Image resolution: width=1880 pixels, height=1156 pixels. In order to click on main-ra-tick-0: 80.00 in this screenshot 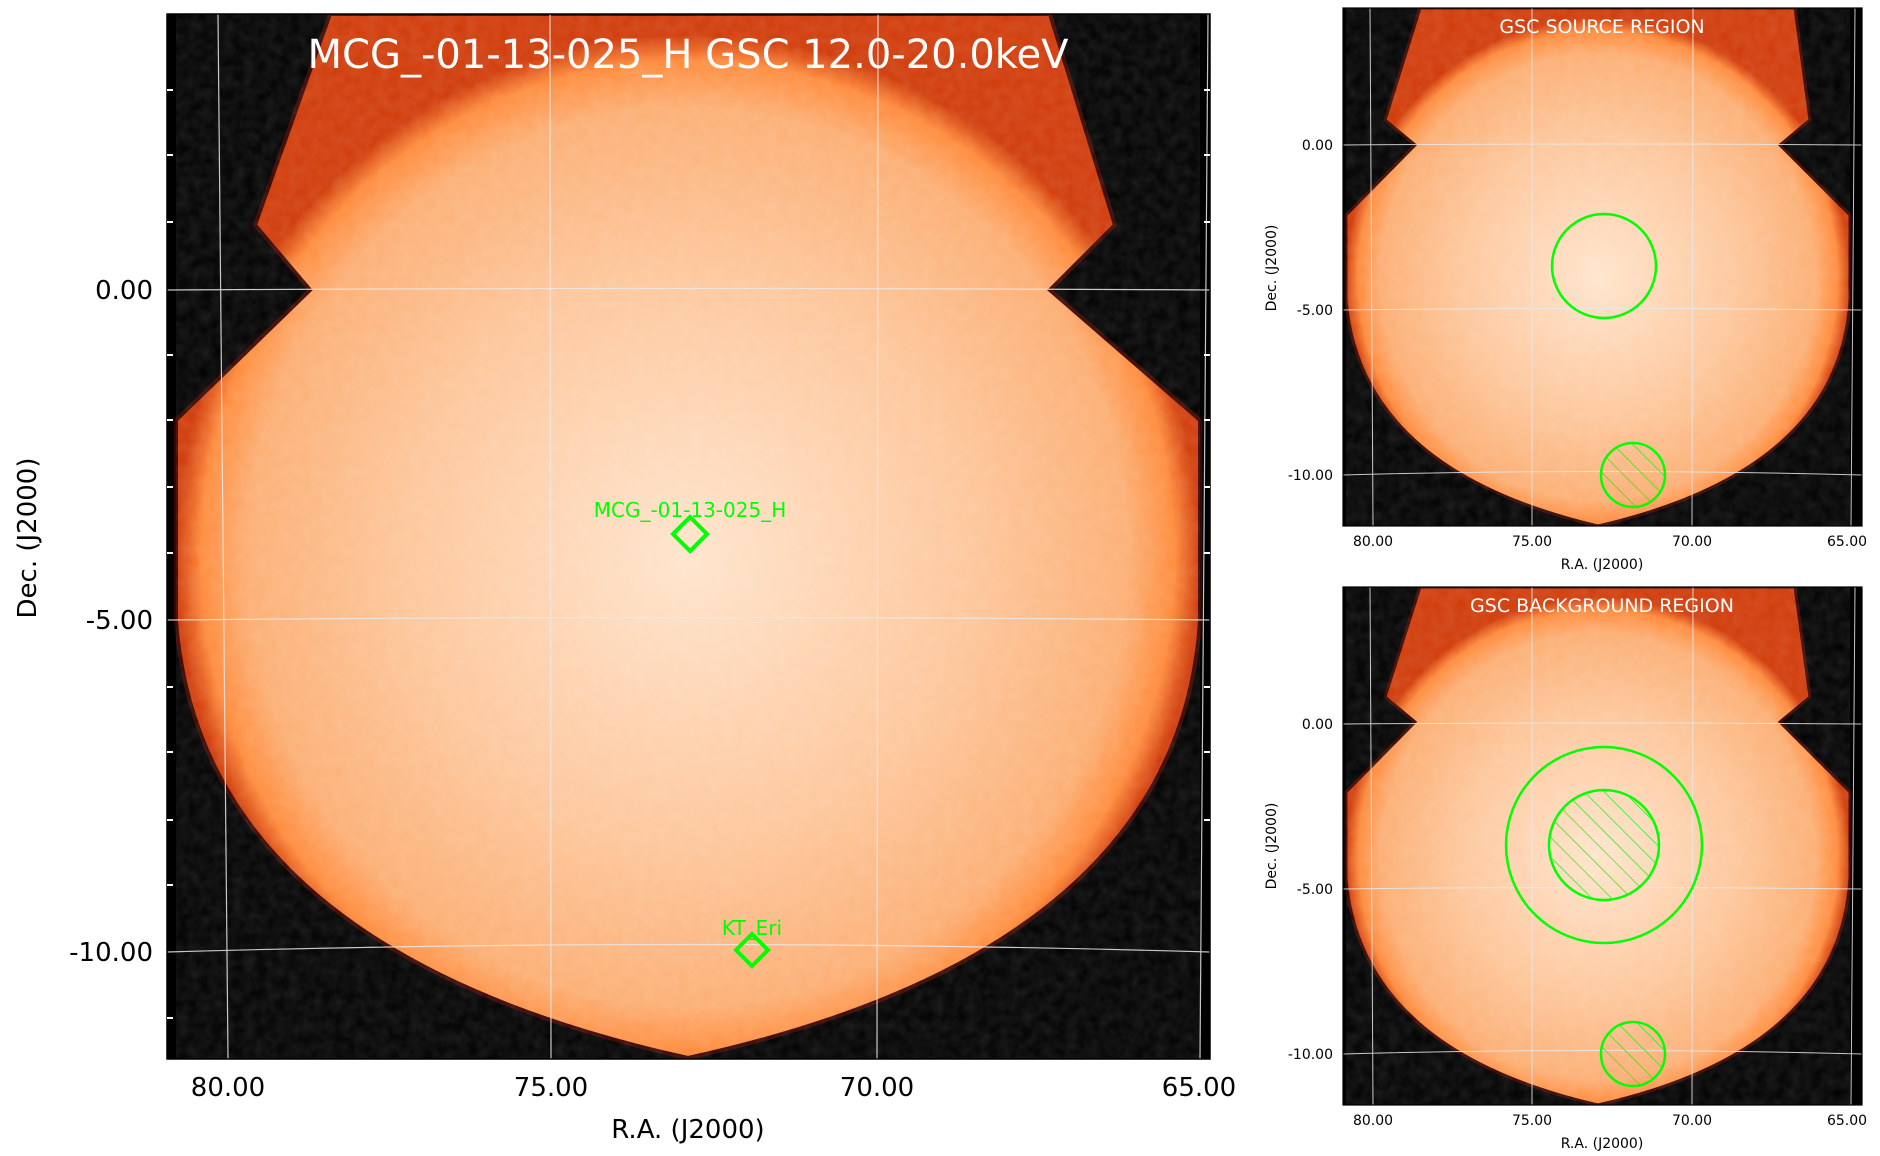, I will do `click(228, 1088)`.